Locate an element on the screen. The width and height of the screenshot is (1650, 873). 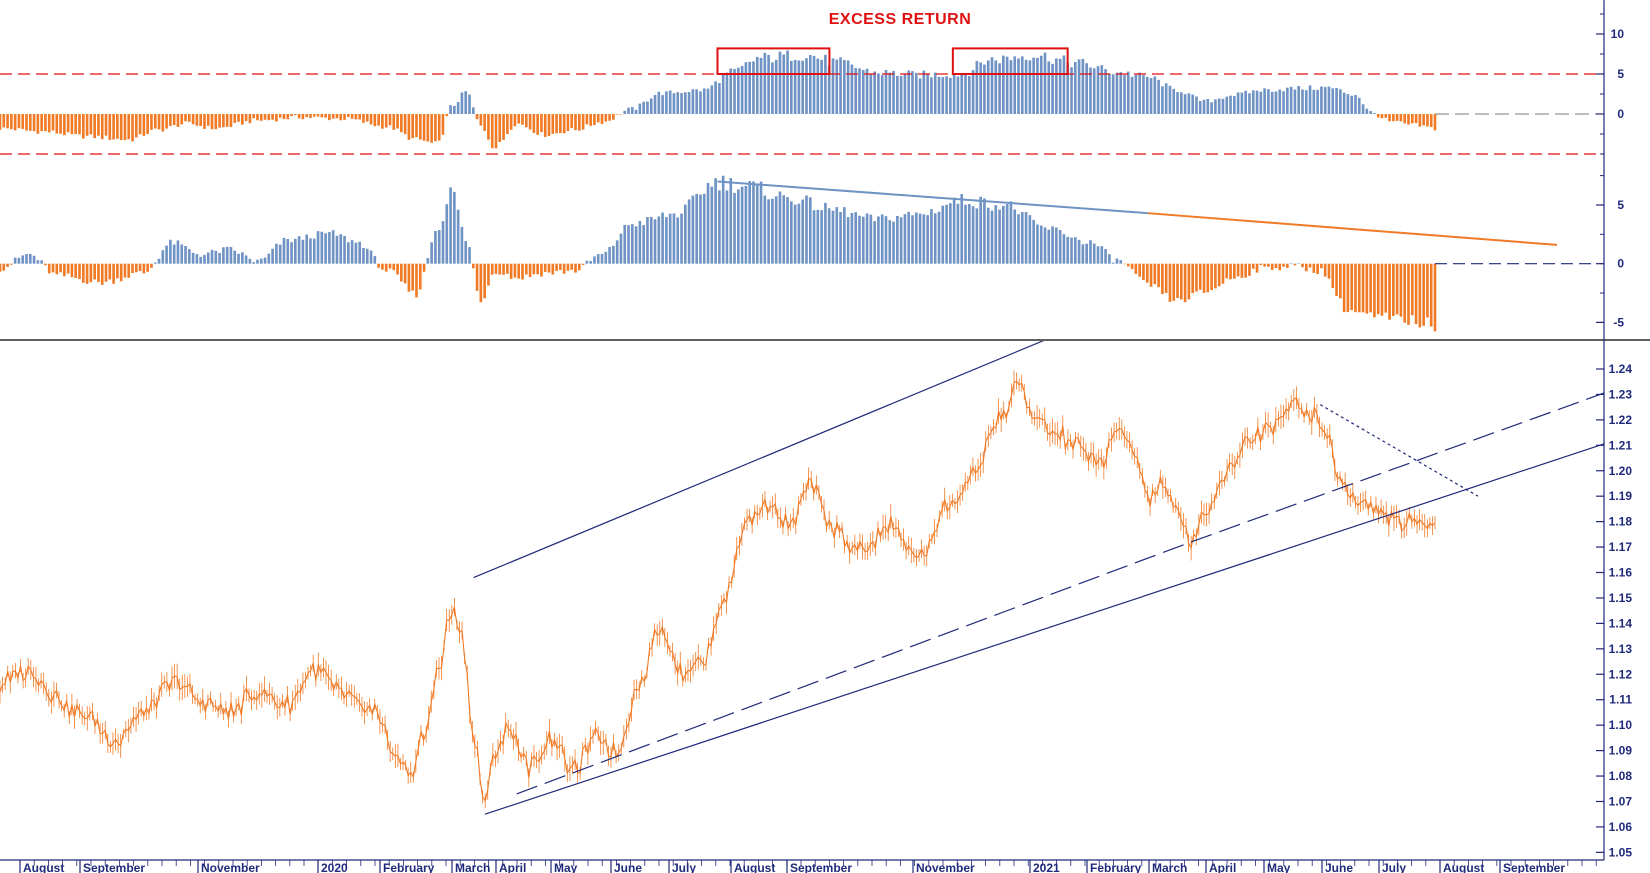
y-tick-label: 1.10 is located at coordinates (1621, 725).